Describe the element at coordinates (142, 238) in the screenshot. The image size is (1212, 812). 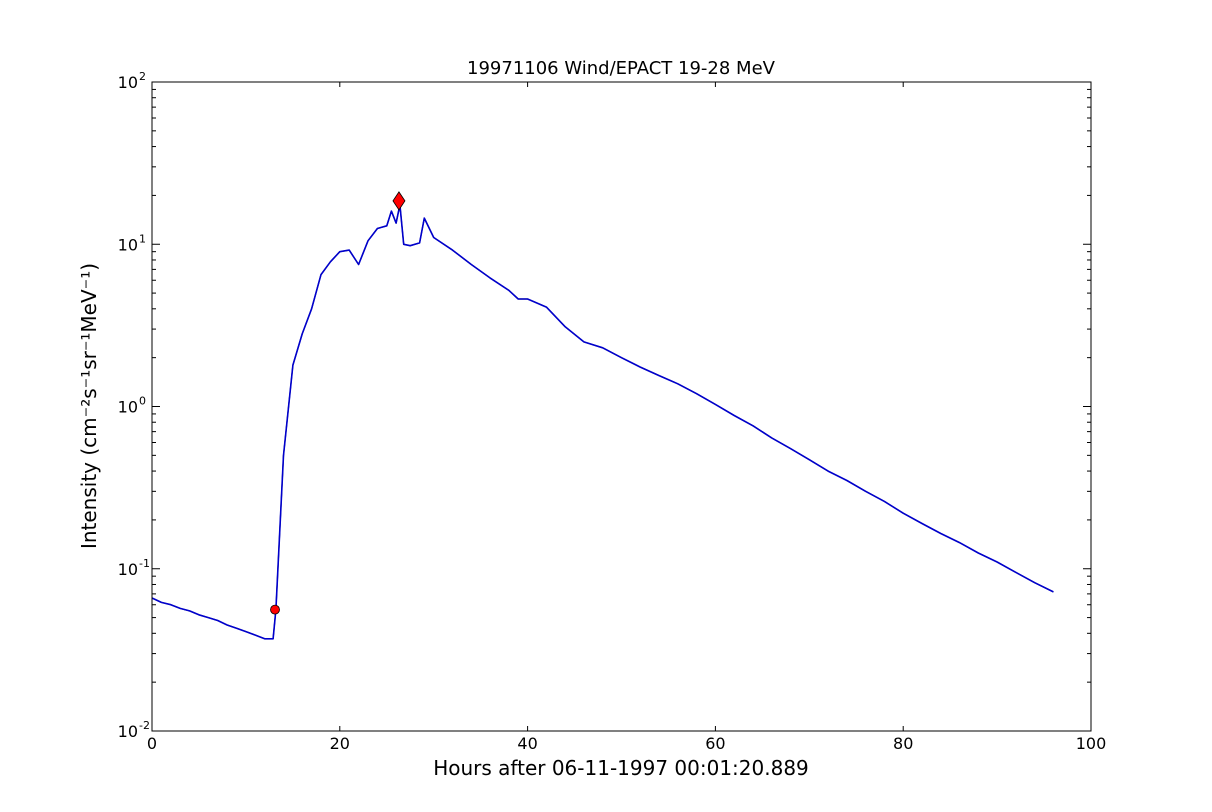
I see `y-tick-exponent: 1` at that location.